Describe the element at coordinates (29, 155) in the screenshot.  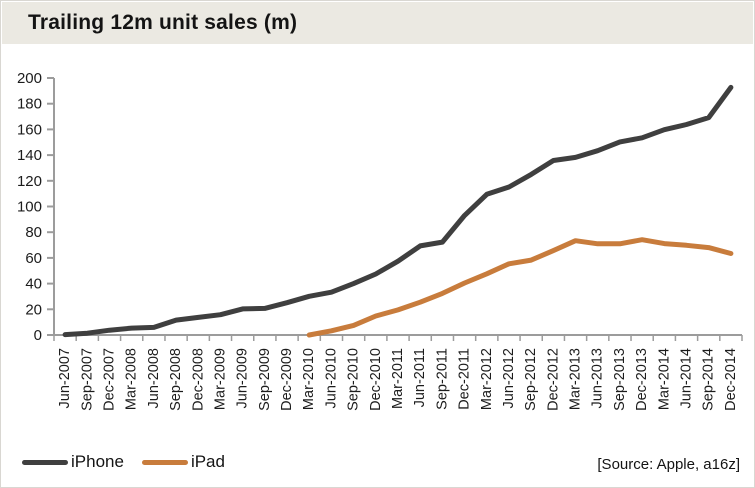
I see `y-tick-label: 140` at that location.